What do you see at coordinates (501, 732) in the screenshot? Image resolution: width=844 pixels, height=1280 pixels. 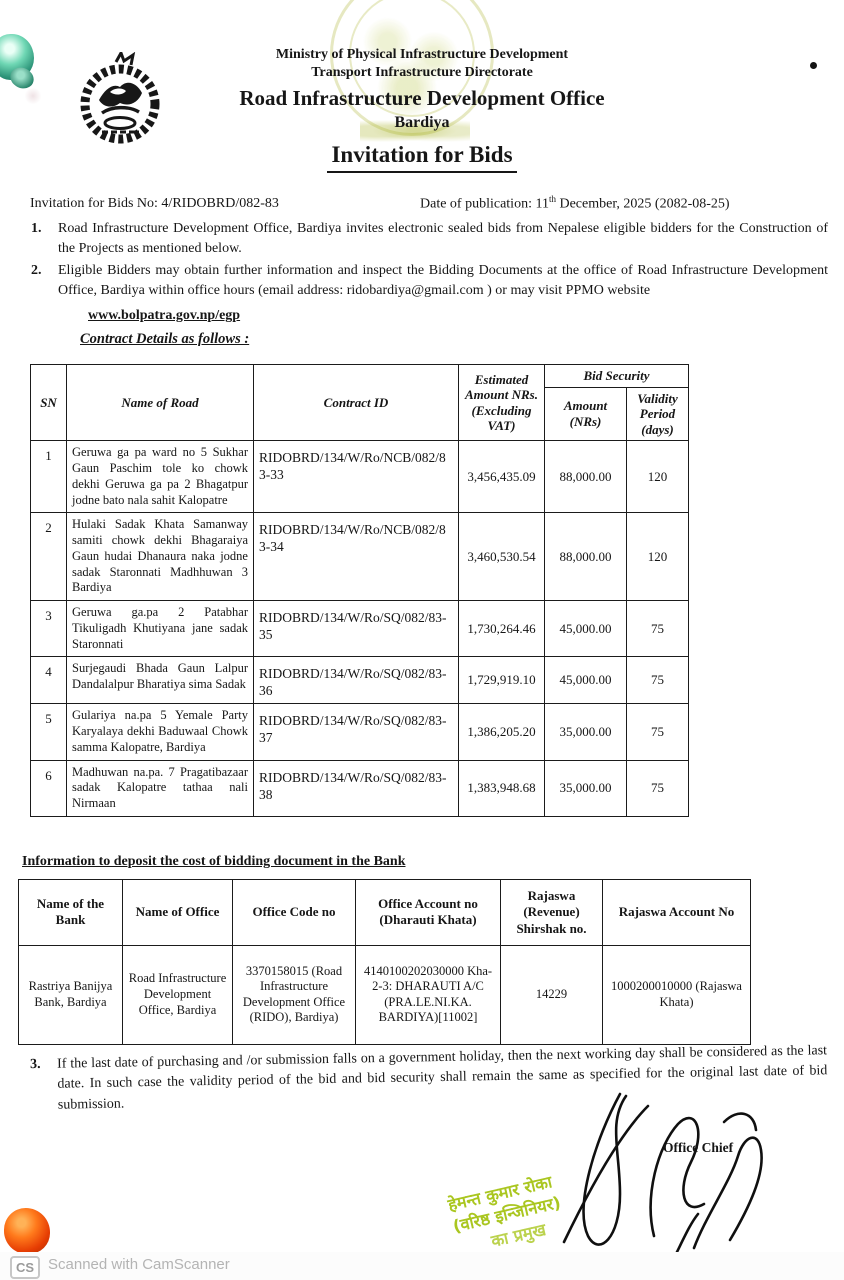 I see `cell-estimated-amount: 1,386,205.20` at bounding box center [501, 732].